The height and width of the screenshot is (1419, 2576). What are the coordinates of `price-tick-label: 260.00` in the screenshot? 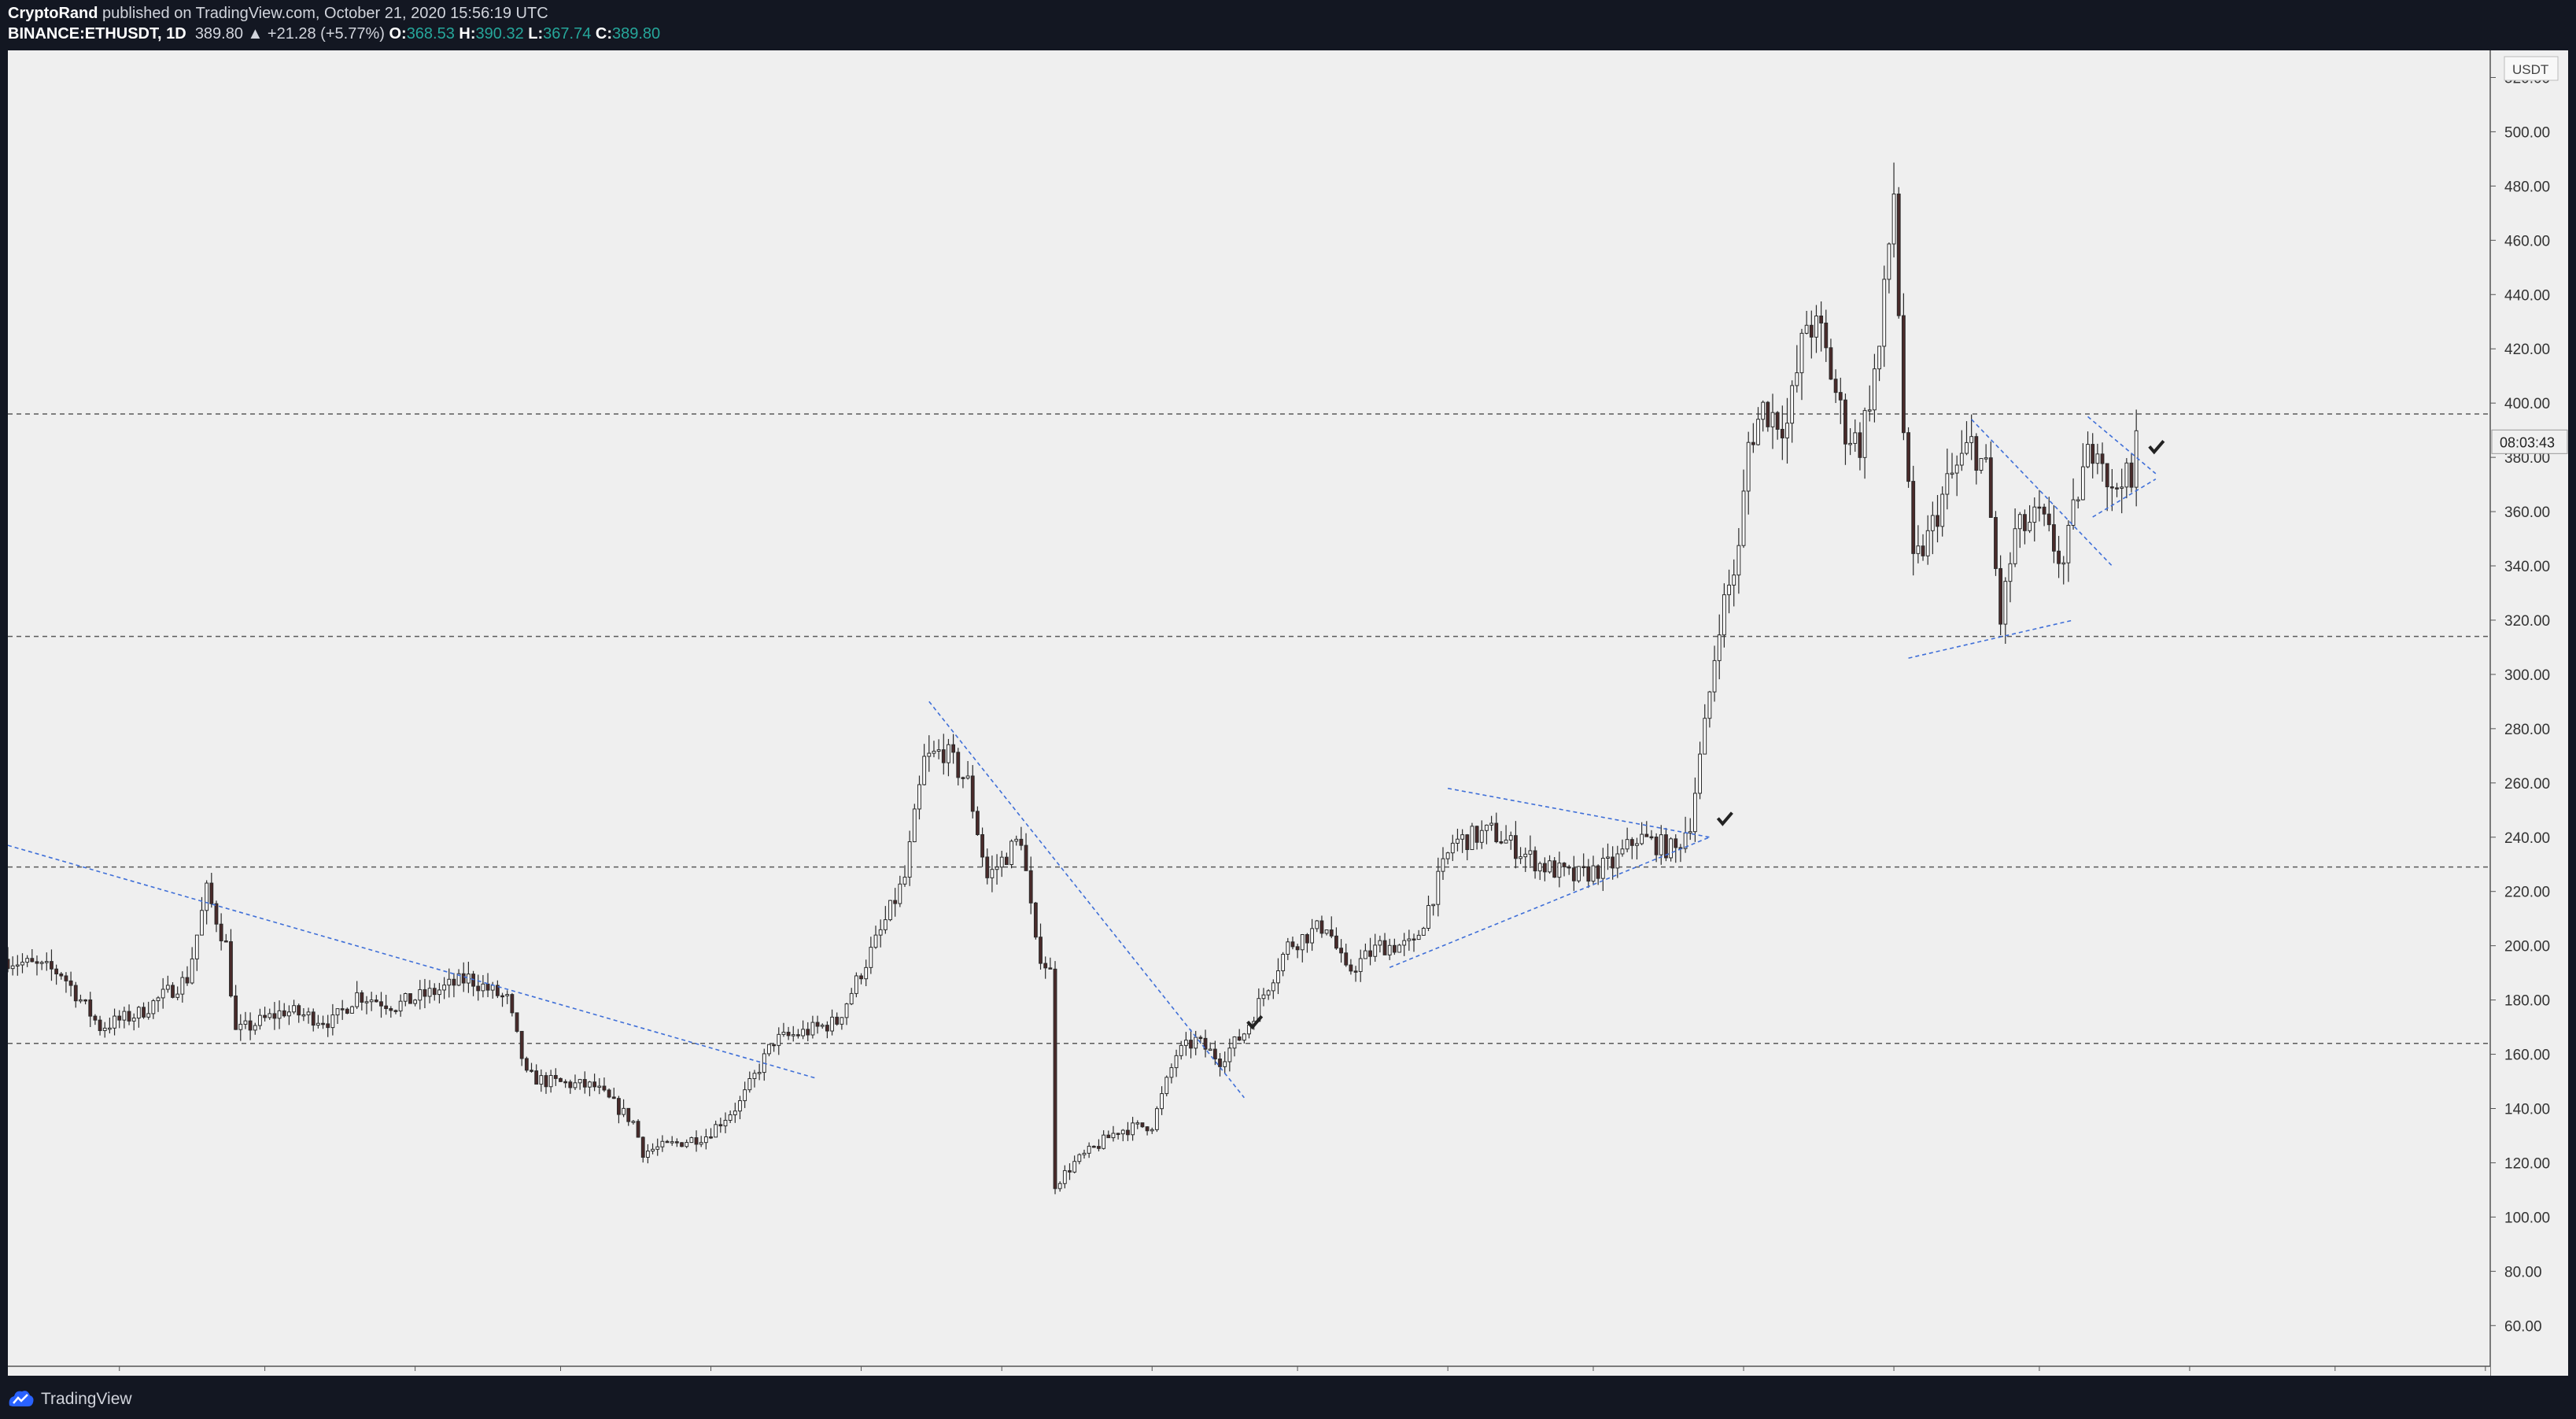 It's located at (2527, 784).